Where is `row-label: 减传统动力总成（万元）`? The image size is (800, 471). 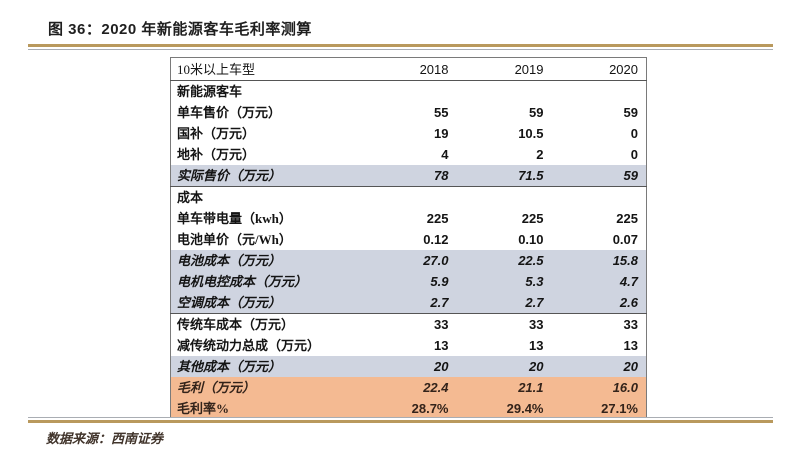 row-label: 减传统动力总成（万元） is located at coordinates (249, 345).